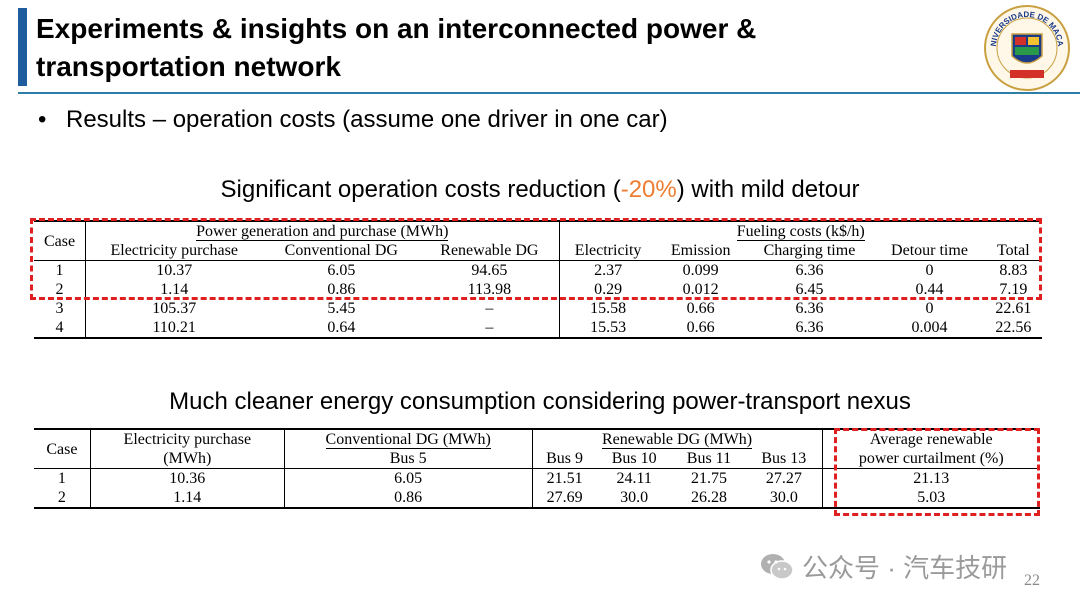 The image size is (1080, 607). I want to click on wechat-icon, so click(777, 566).